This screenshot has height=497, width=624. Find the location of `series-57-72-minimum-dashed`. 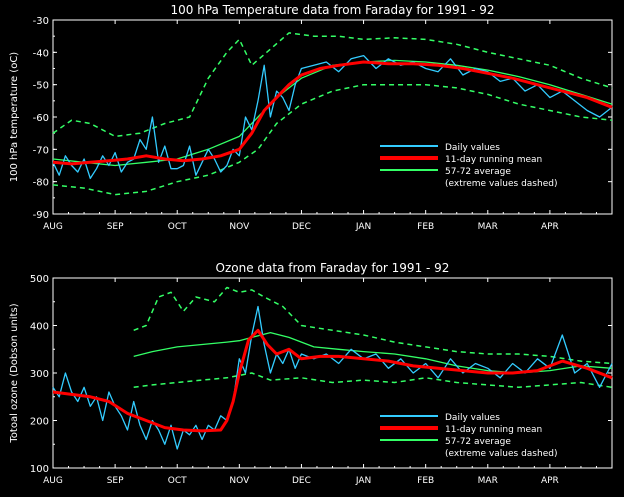

series-57-72-minimum-dashed is located at coordinates (373, 380).